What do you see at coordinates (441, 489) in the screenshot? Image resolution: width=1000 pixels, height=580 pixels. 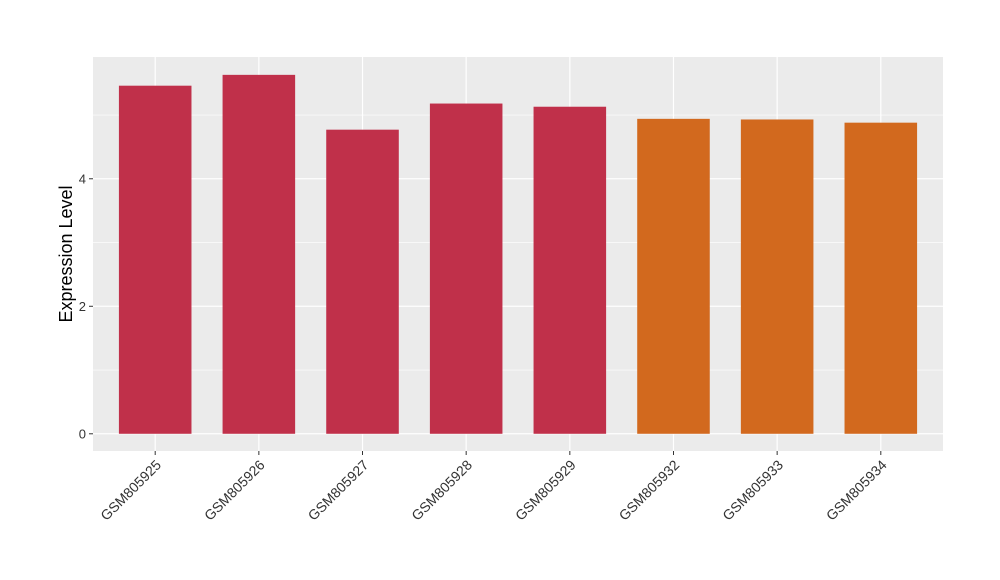 I see `x-tick-label: GSM805928` at bounding box center [441, 489].